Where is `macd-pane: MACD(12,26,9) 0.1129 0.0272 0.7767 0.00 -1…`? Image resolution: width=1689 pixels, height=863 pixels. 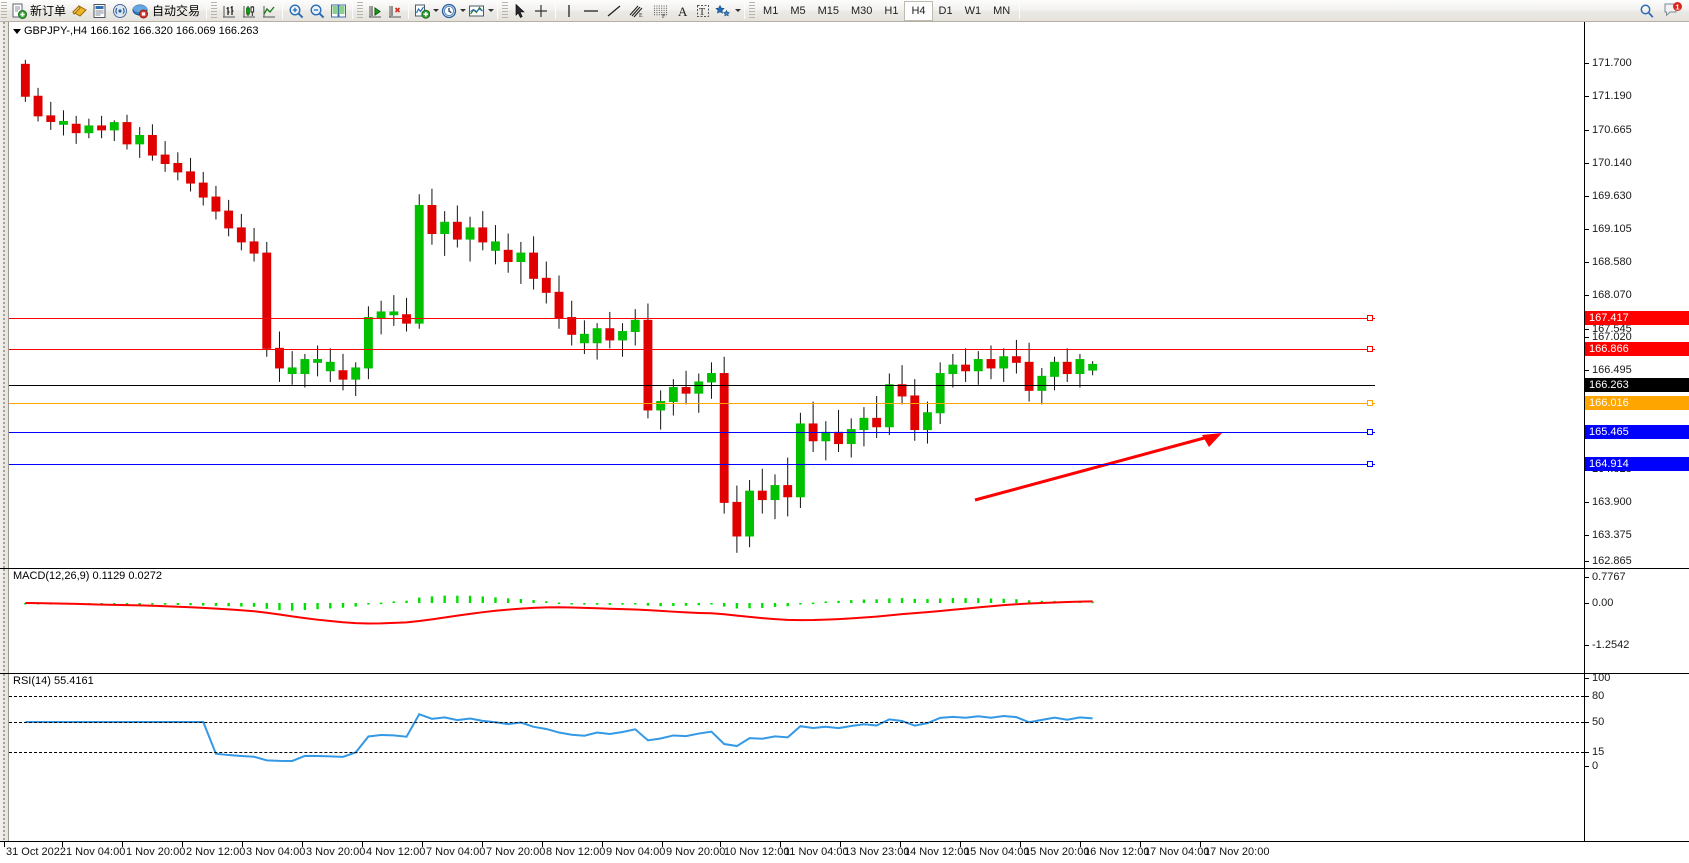
macd-pane: MACD(12,26,9) 0.1129 0.0272 0.7767 0.00 -1… is located at coordinates (844, 620).